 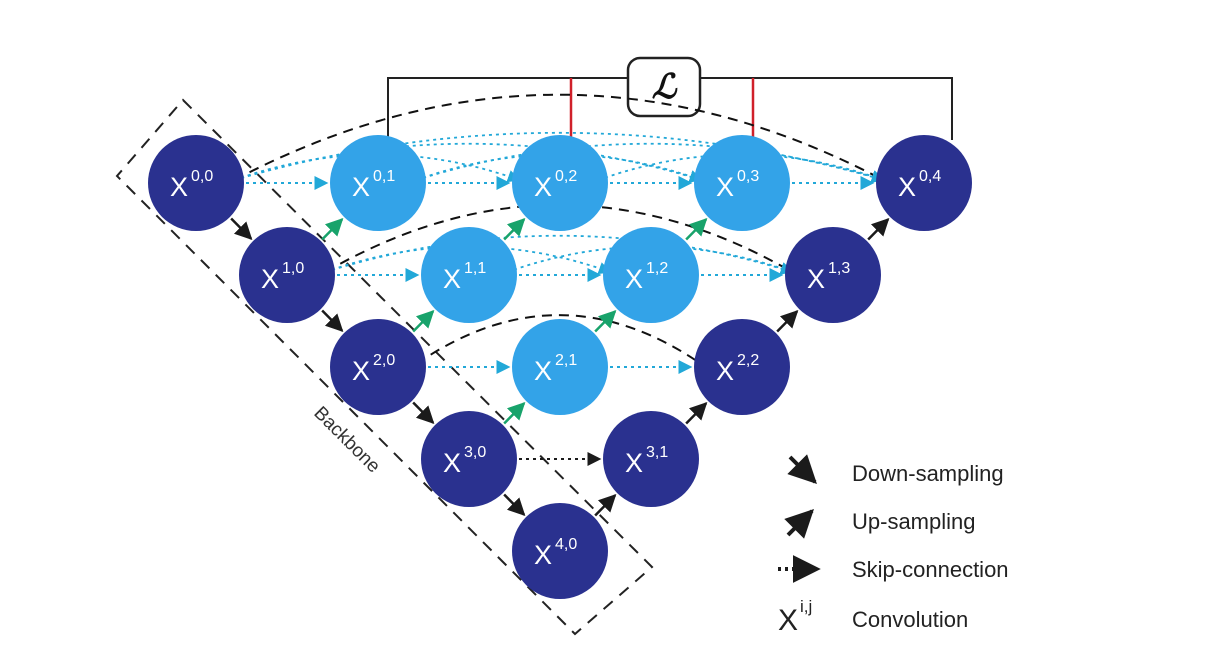 I want to click on node-label-x30: X, so click(x=452, y=463).